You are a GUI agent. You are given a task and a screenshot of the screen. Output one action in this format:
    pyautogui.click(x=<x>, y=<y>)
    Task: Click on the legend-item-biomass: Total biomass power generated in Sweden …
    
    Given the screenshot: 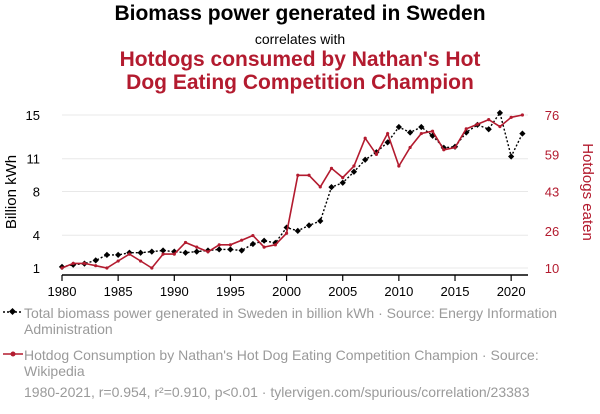 What is the action you would take?
    pyautogui.click(x=293, y=321)
    